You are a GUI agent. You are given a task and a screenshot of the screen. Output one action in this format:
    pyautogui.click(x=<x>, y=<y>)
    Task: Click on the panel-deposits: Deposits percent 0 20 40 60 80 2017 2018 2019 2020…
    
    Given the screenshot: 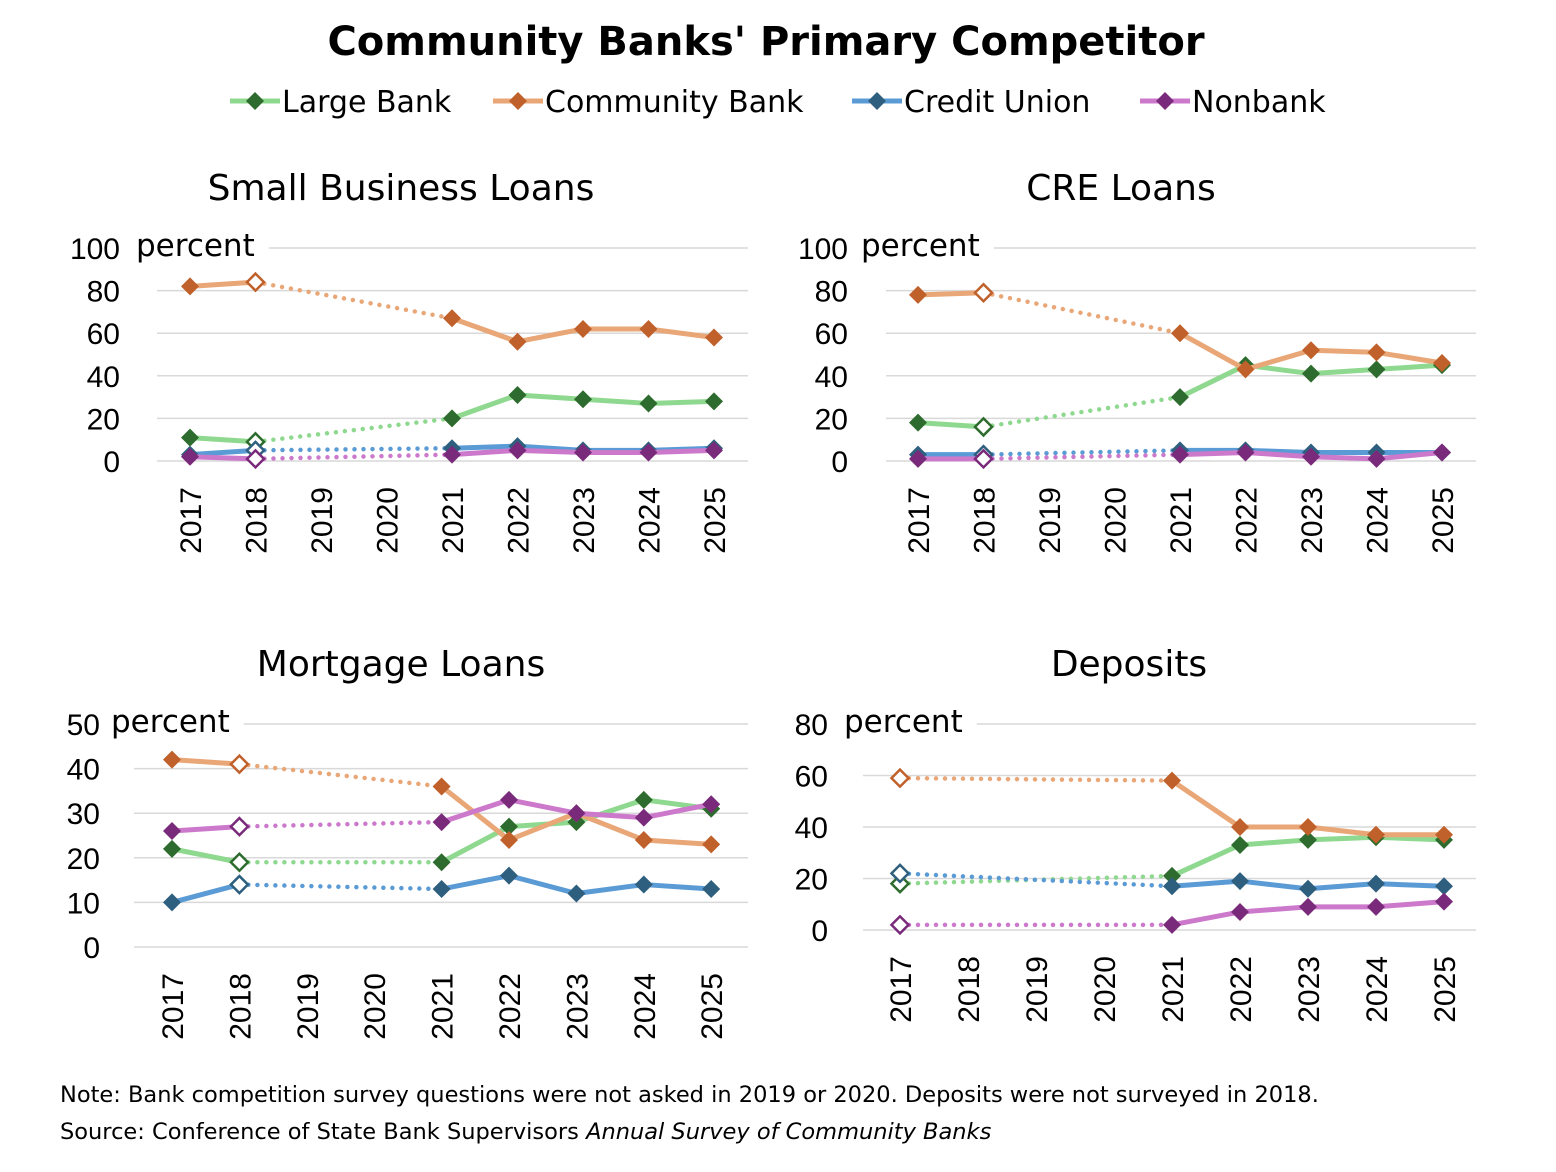 What is the action you would take?
    pyautogui.click(x=1135, y=833)
    